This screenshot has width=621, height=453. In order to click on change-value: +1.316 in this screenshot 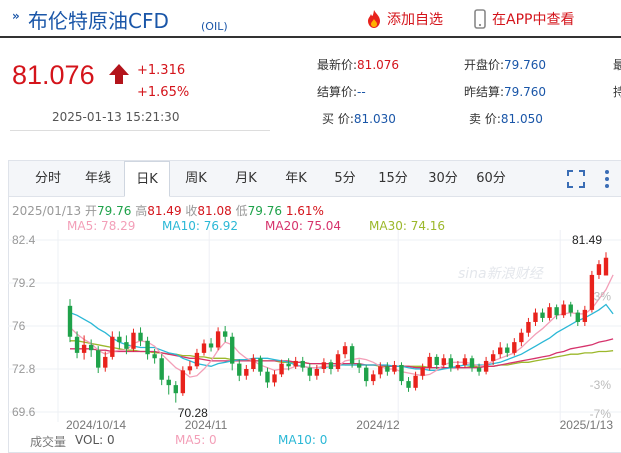, I will do `click(161, 70)`.